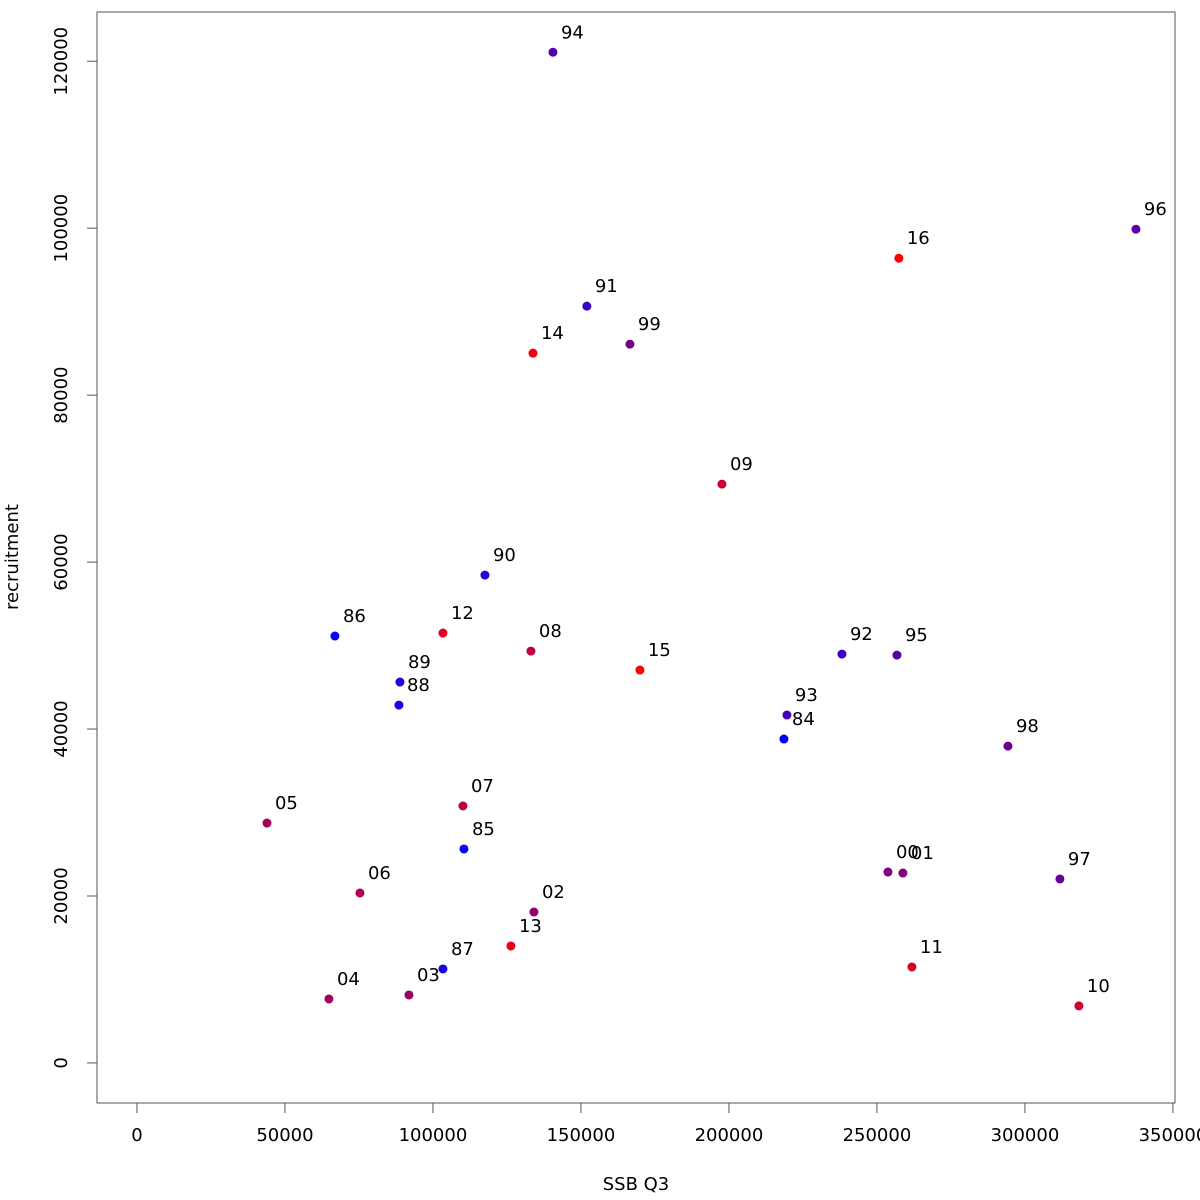 The width and height of the screenshot is (1200, 1200). Describe the element at coordinates (61, 728) in the screenshot. I see `y-tick-label: 40000` at that location.